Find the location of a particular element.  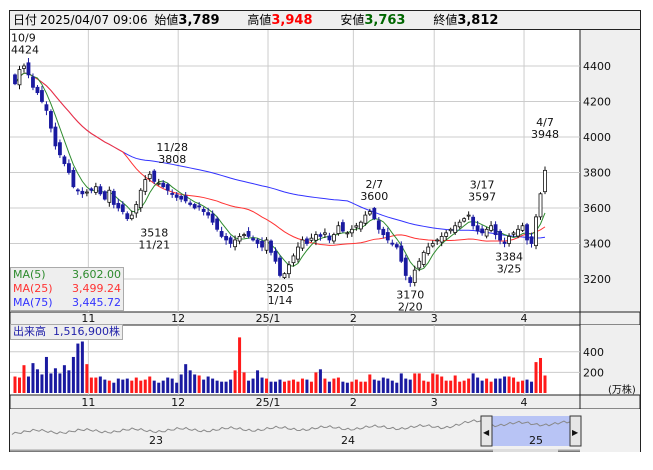

chevron-right-icon: ▶ is located at coordinates (575, 432).